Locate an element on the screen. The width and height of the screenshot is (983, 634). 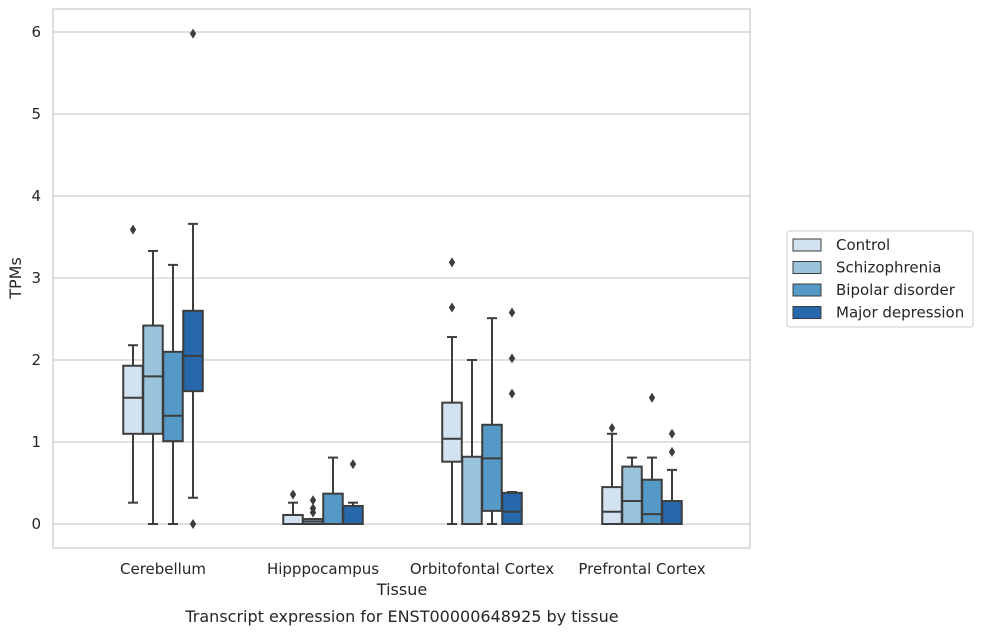
legend-frame is located at coordinates (880, 279).